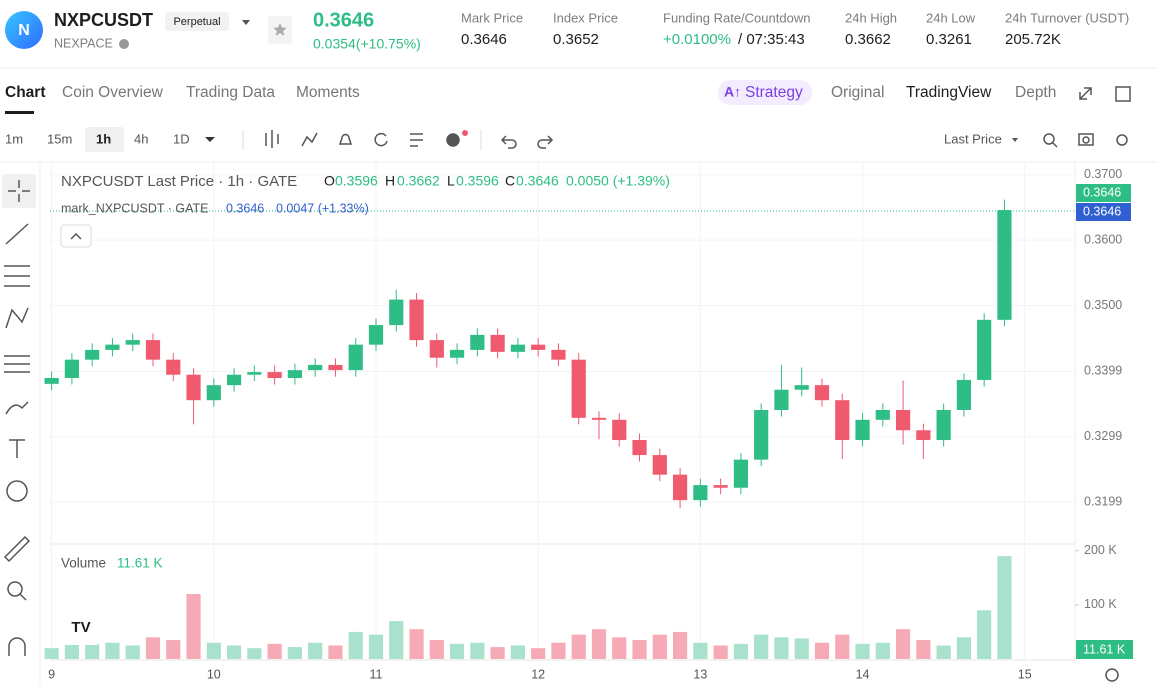 The image size is (1157, 685). What do you see at coordinates (1015, 140) in the screenshot?
I see `price-type-dropdown` at bounding box center [1015, 140].